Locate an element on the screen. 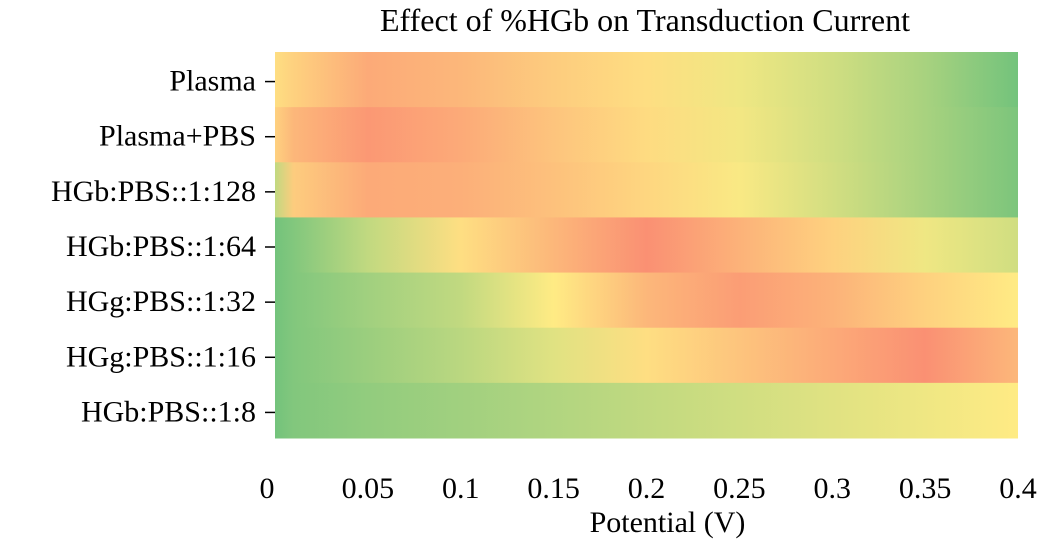  y-tick-label: HGb:PBS::1:64 is located at coordinates (161, 246).